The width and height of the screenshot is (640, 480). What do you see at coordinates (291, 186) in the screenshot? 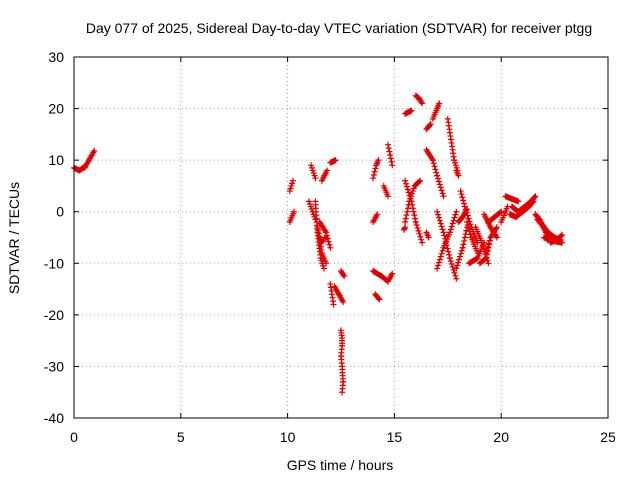
I see `data-series-b01` at bounding box center [291, 186].